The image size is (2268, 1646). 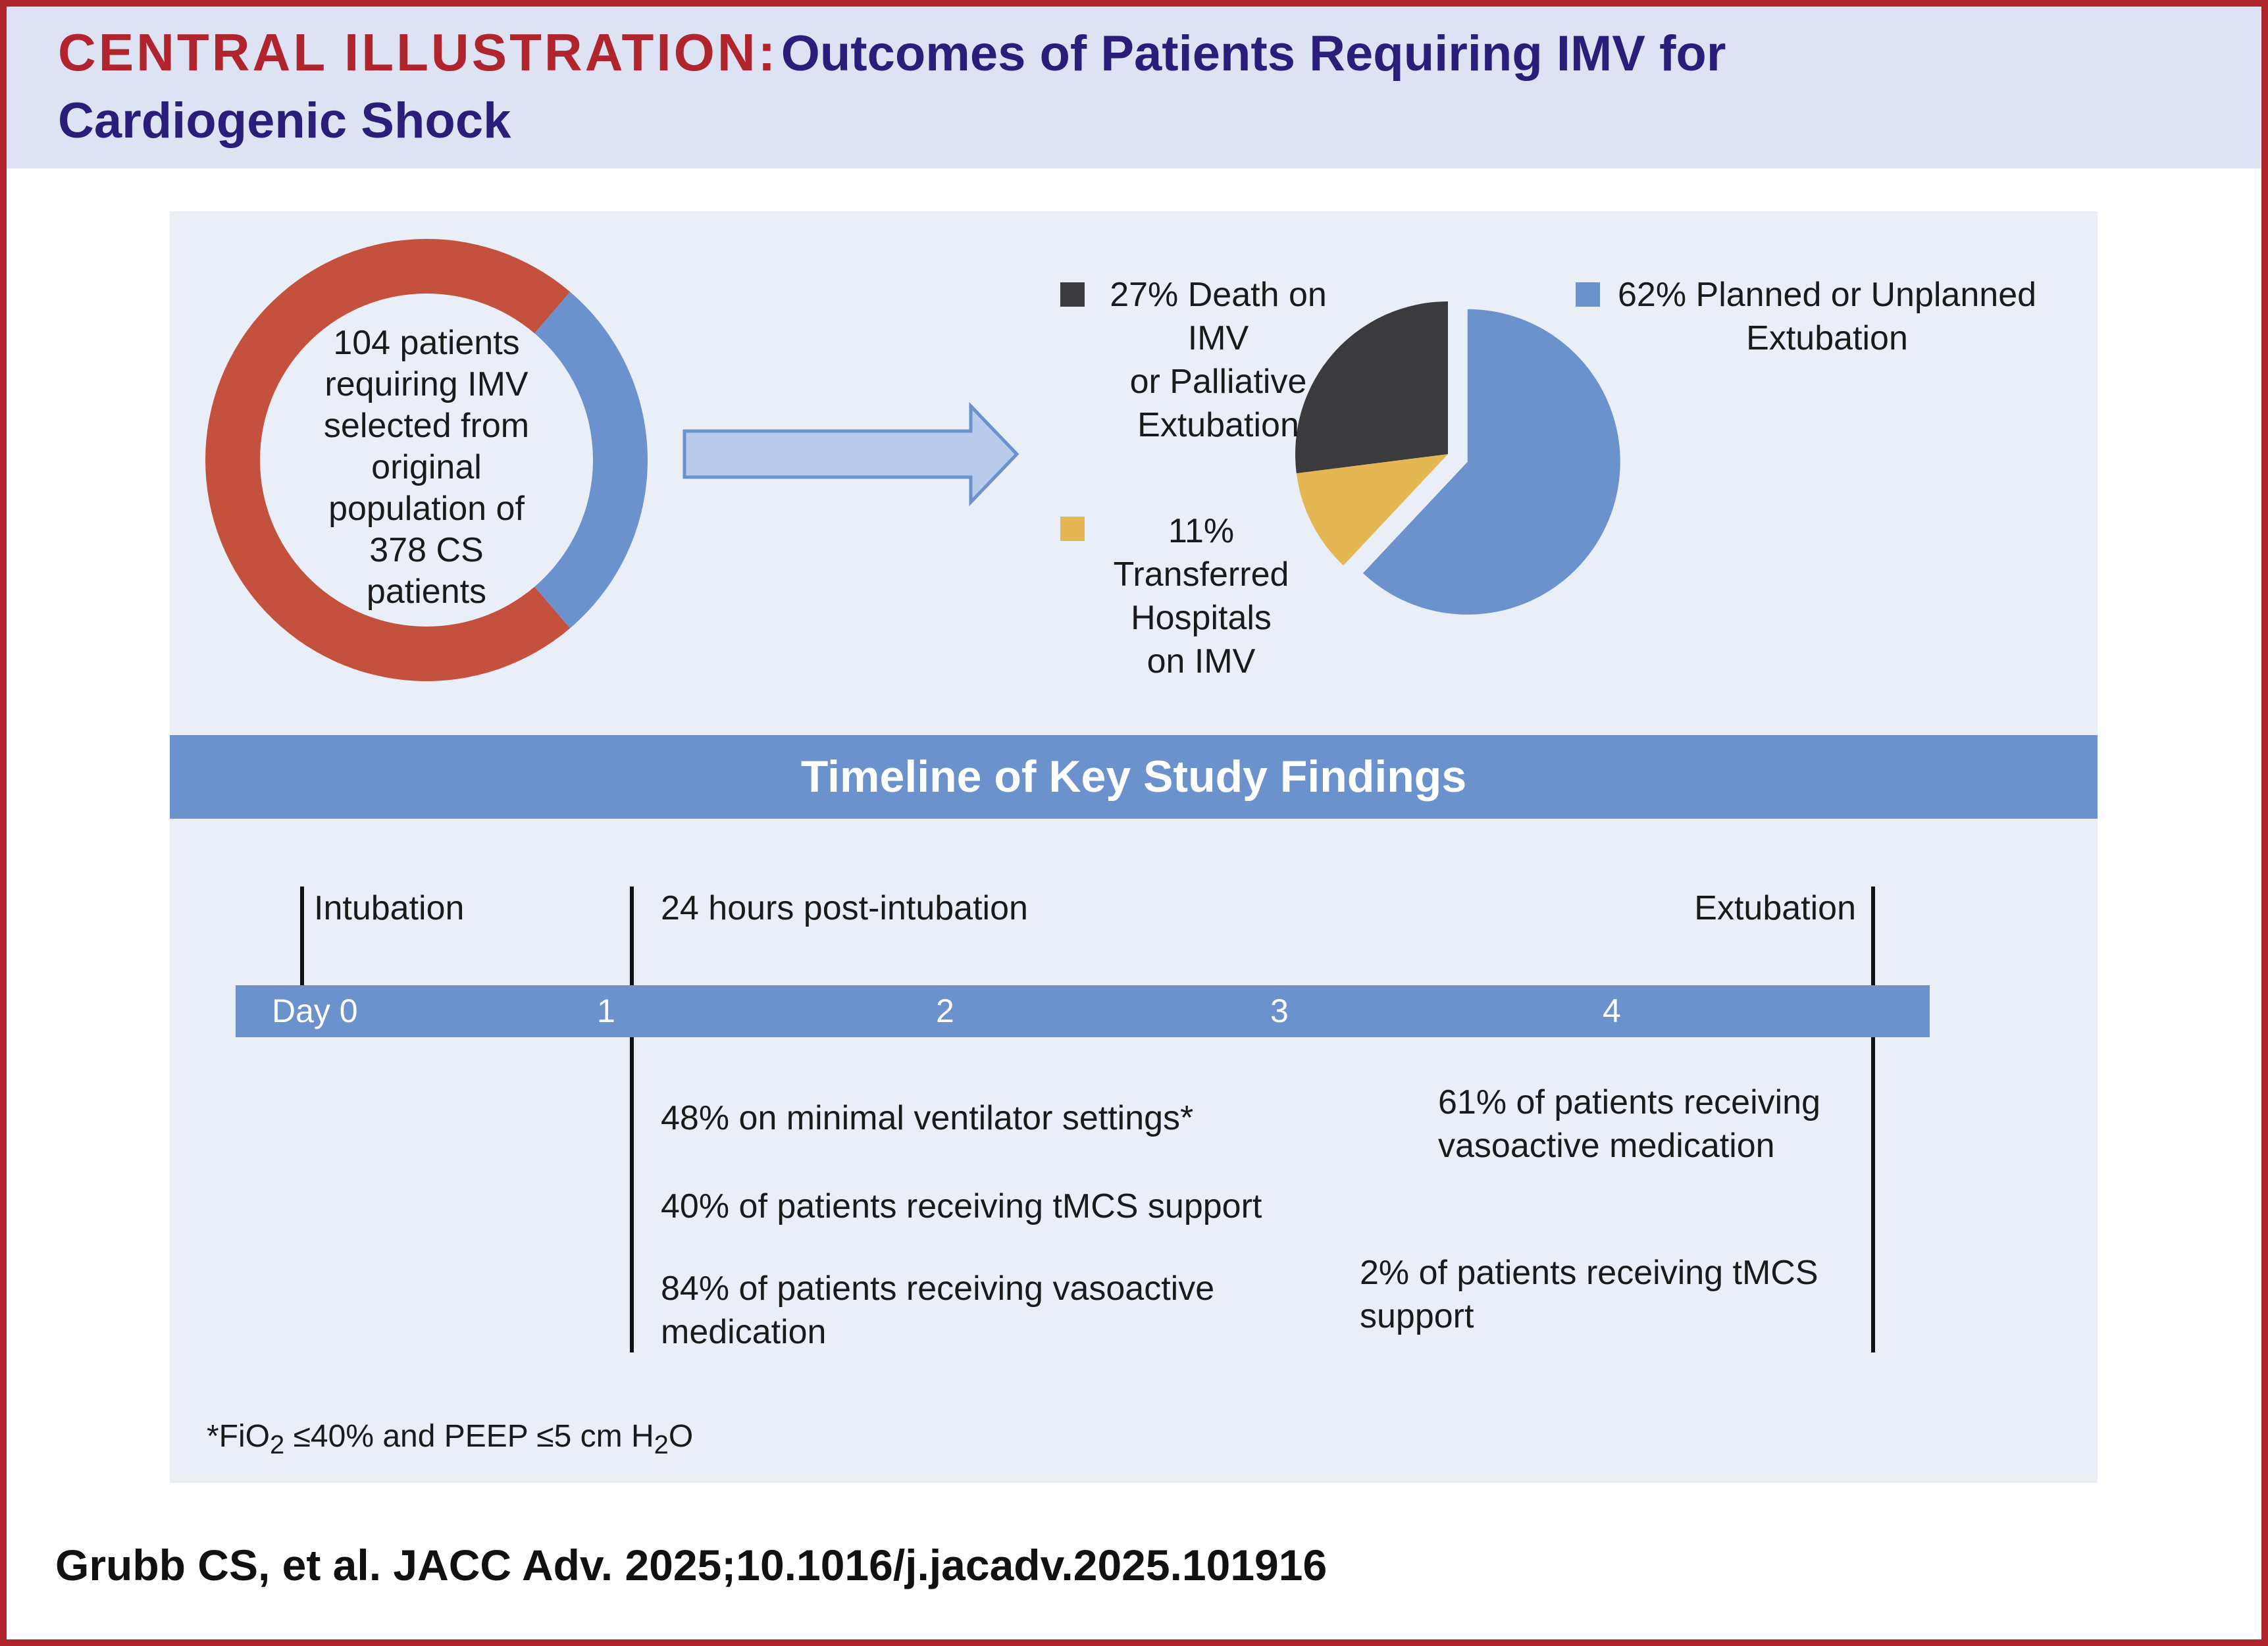 What do you see at coordinates (1253, 54) in the screenshot?
I see `title-line-1: Outcomes of Patients Requiring IMV for` at bounding box center [1253, 54].